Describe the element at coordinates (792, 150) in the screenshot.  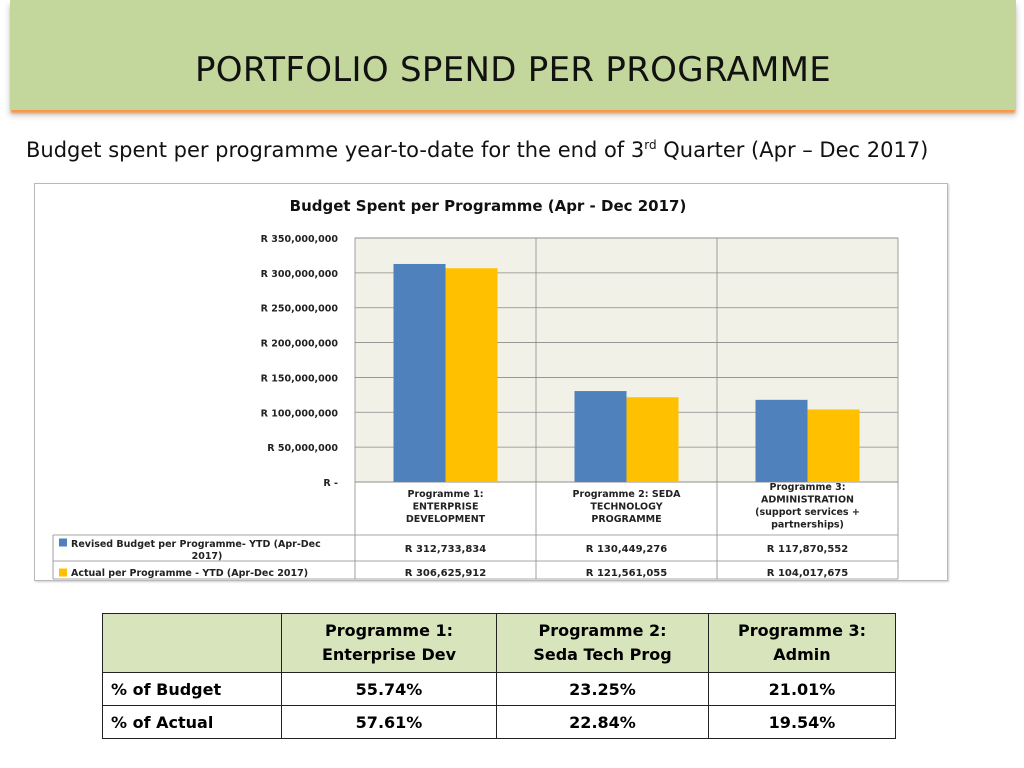
I see `subtitle-period: Quarter (Apr – Dec 2017)` at that location.